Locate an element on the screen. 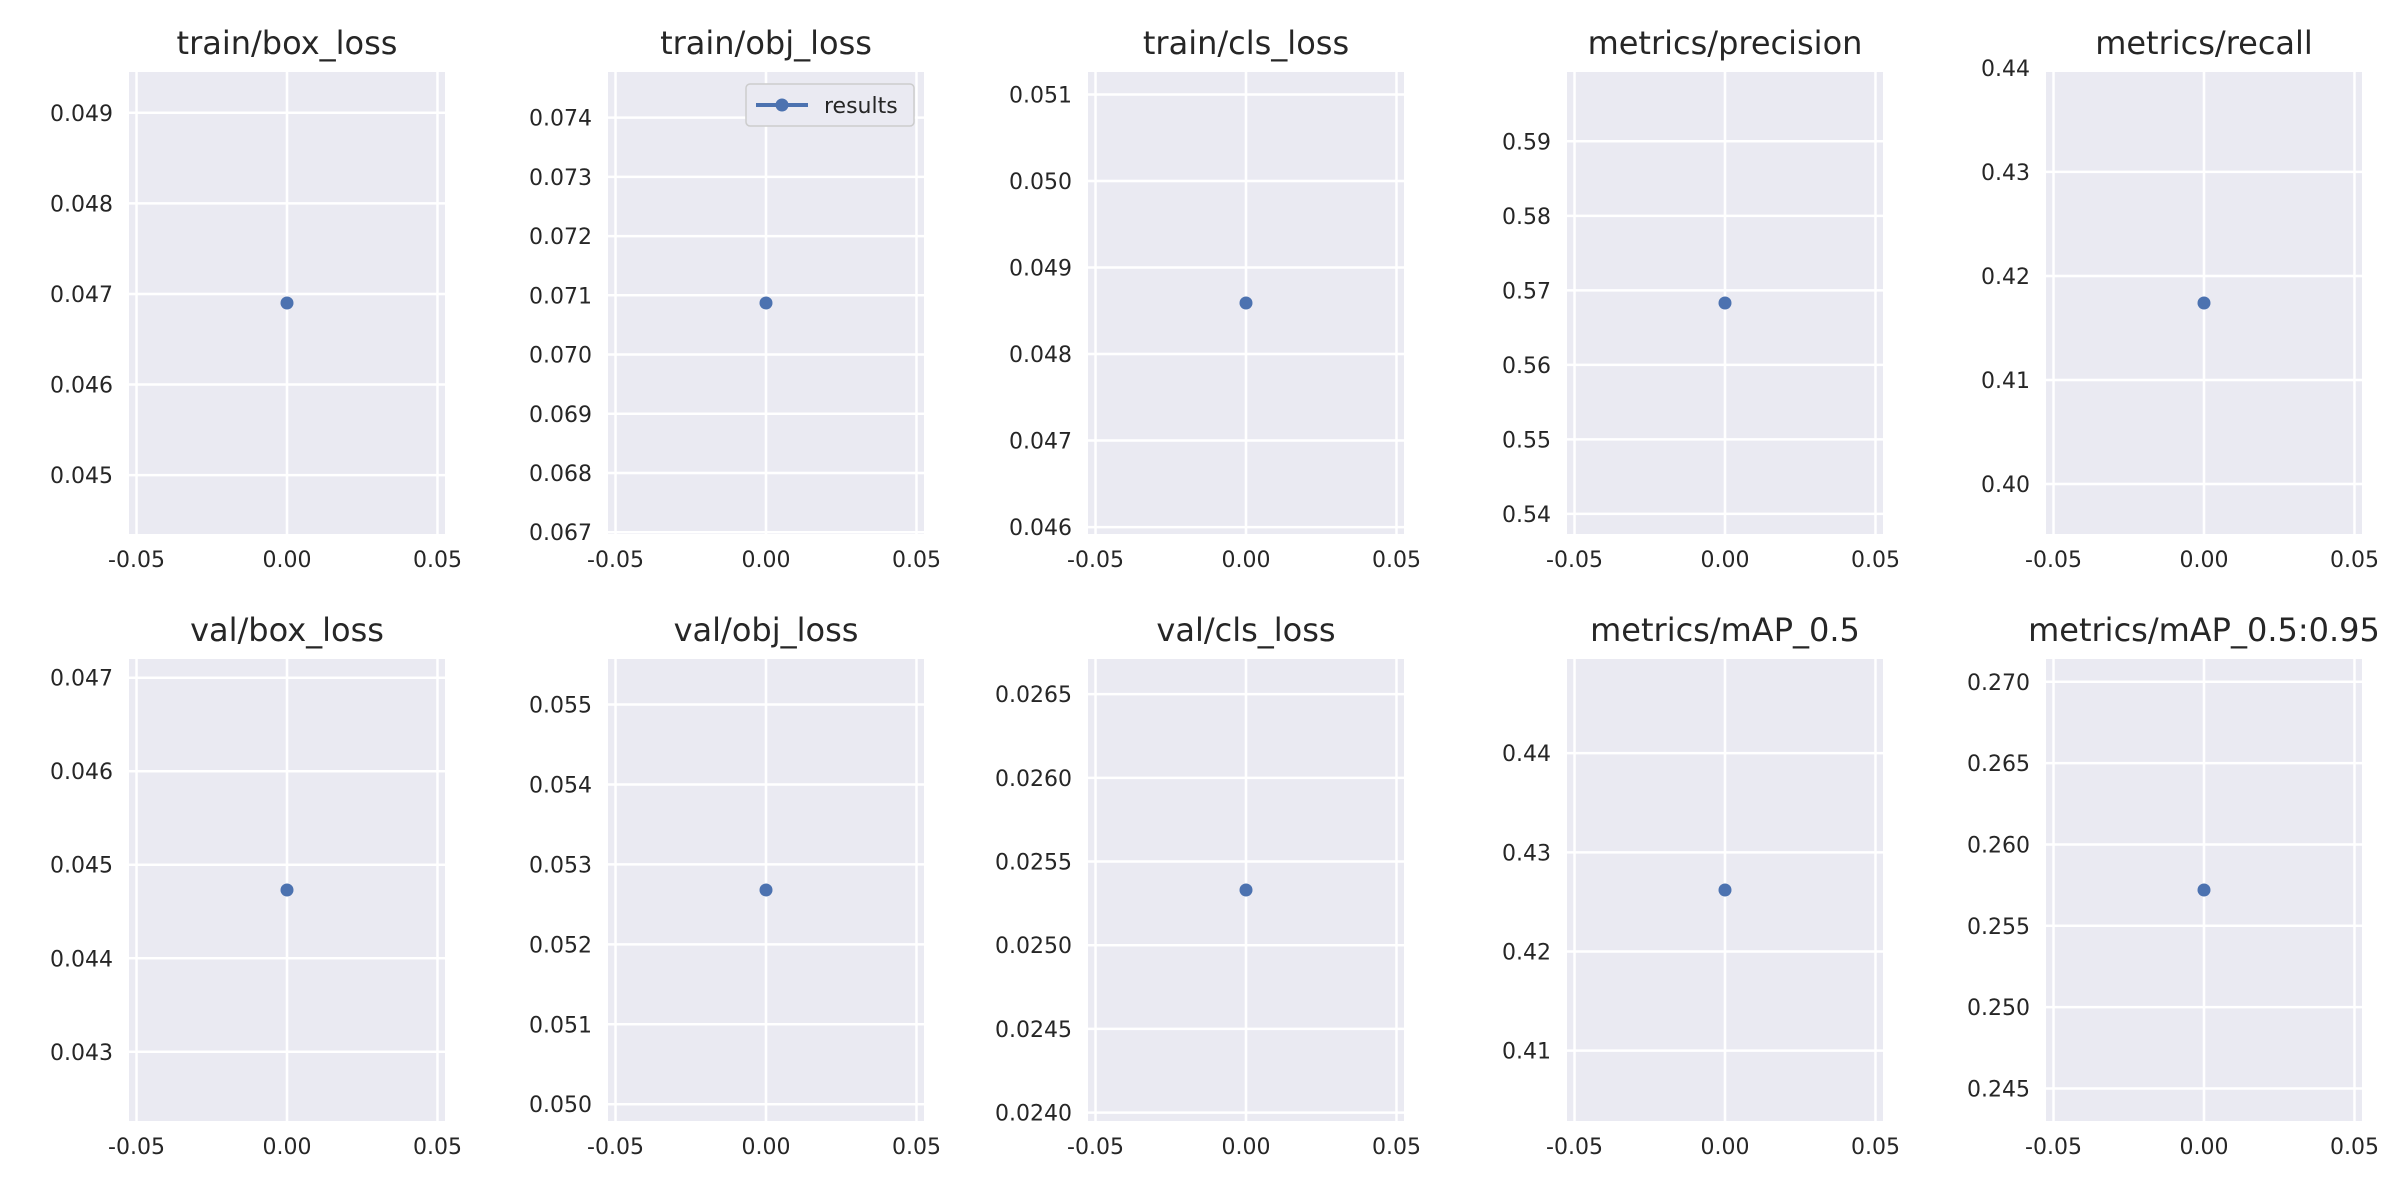 The width and height of the screenshot is (2400, 1200). y-tick-label: 0.052 is located at coordinates (560, 945).